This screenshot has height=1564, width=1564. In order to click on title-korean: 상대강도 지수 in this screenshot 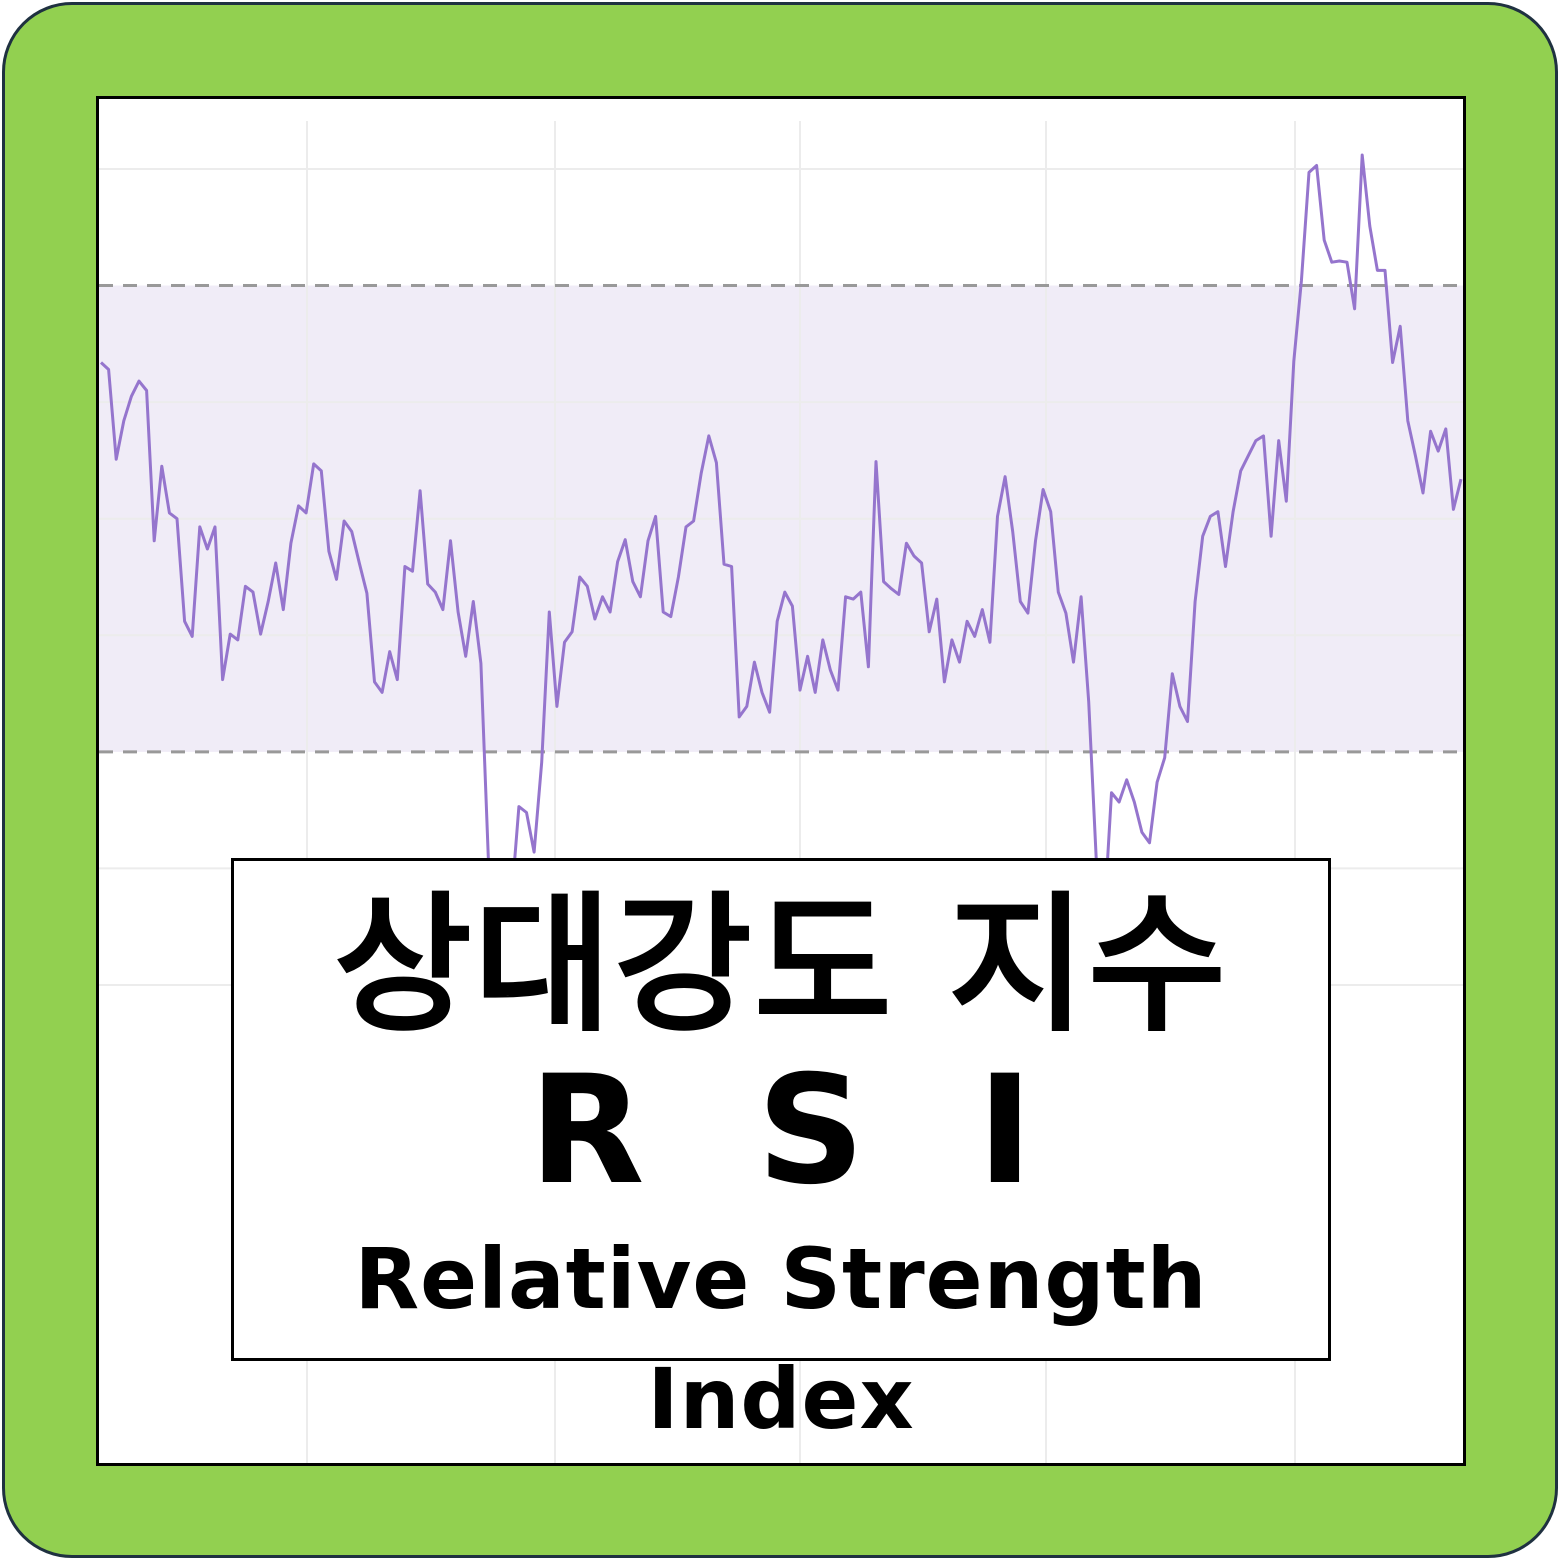, I will do `click(781, 966)`.